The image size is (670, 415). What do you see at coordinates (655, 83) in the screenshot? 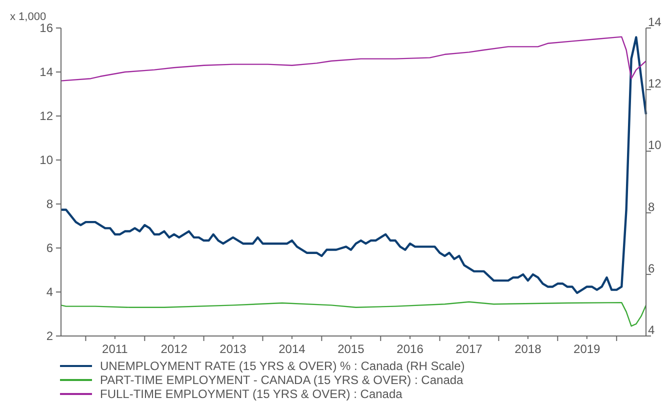
I see `y2-tick-label: 12` at bounding box center [655, 83].